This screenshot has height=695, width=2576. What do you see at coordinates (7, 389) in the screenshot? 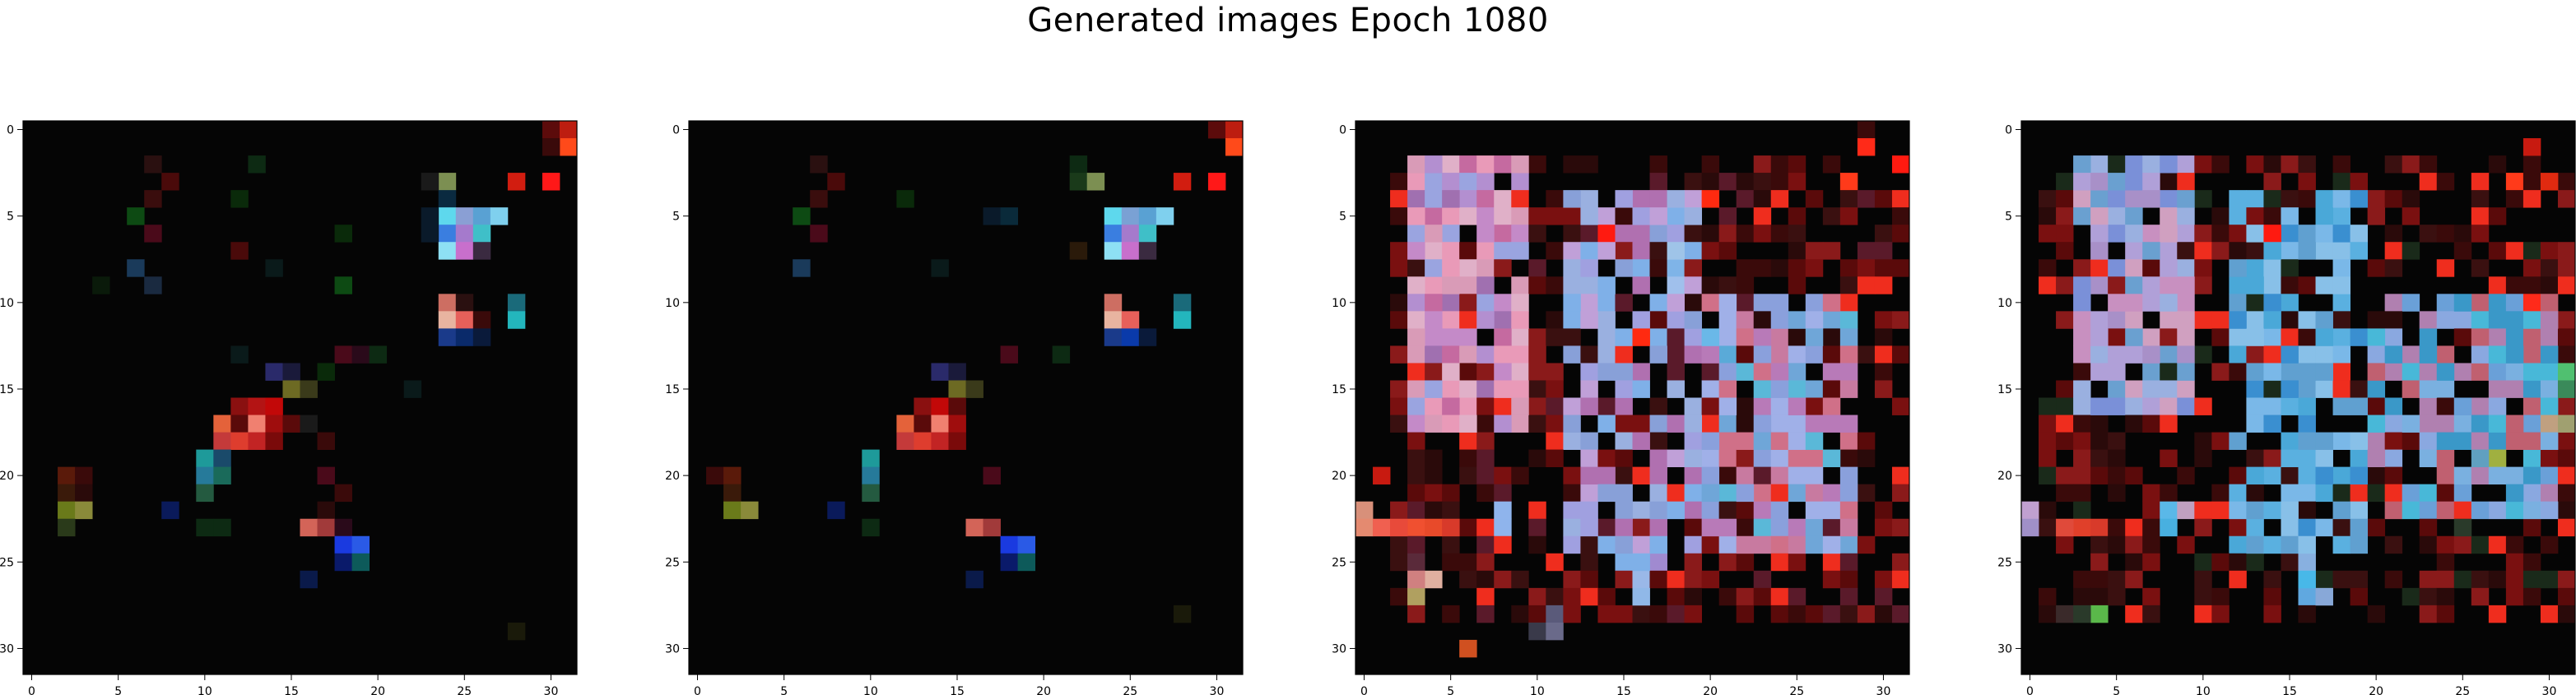
I see `y-tick-label: 15` at bounding box center [7, 389].